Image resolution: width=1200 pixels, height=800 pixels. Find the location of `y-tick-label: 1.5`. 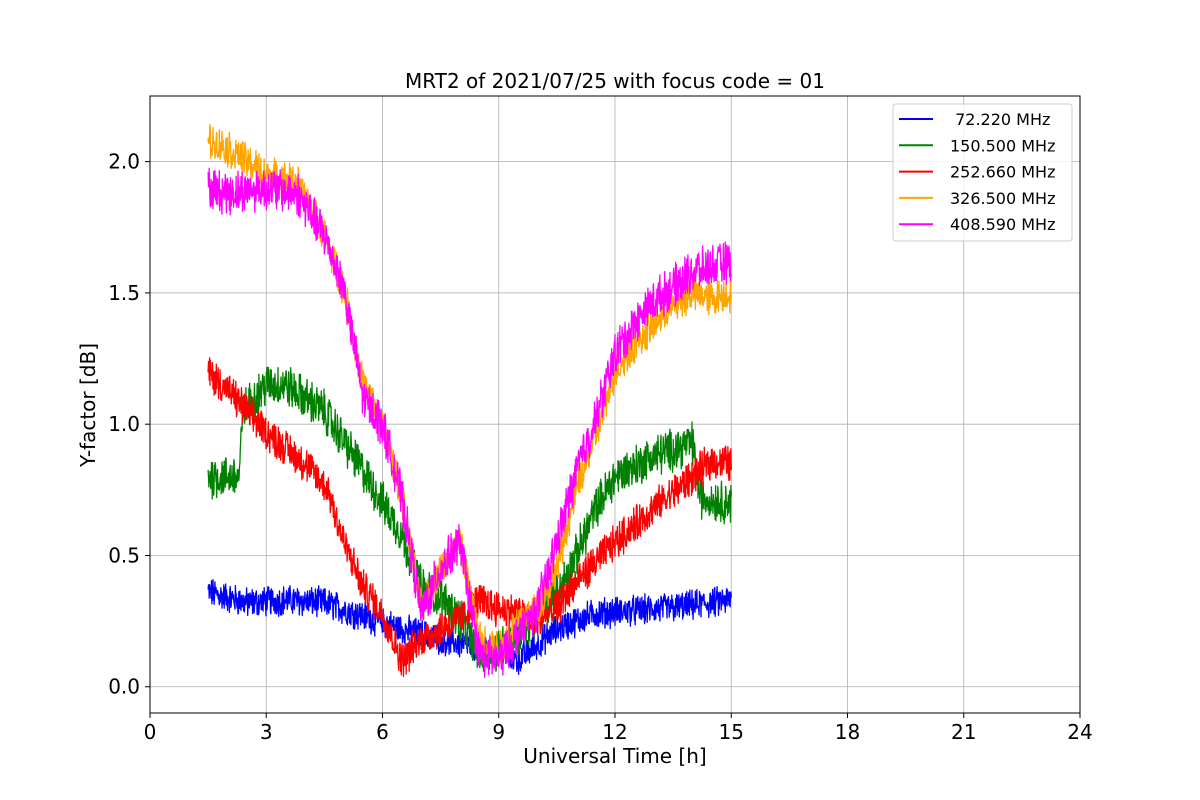

y-tick-label: 1.5 is located at coordinates (124, 293).